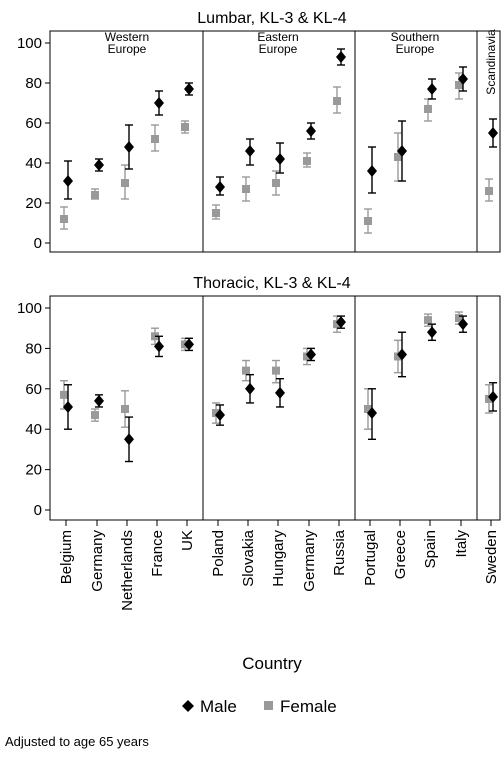  I want to click on x-tick-label: Spain, so click(430, 549).